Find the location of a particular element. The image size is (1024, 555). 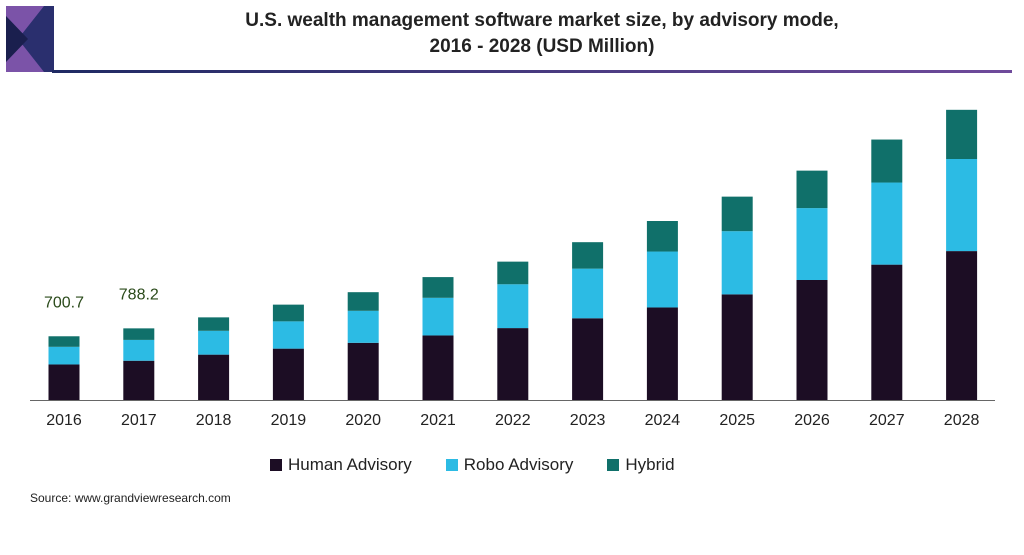

bar-human-advisory-2025 is located at coordinates (737, 347).